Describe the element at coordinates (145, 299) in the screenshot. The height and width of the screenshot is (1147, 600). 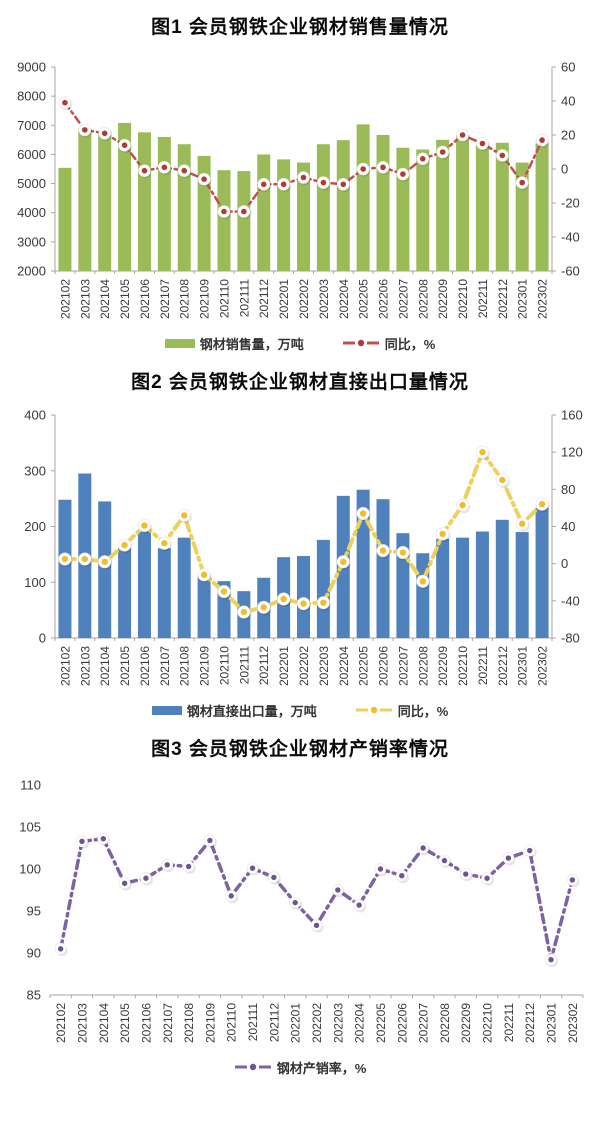
I see `svg-text: 202106` at that location.